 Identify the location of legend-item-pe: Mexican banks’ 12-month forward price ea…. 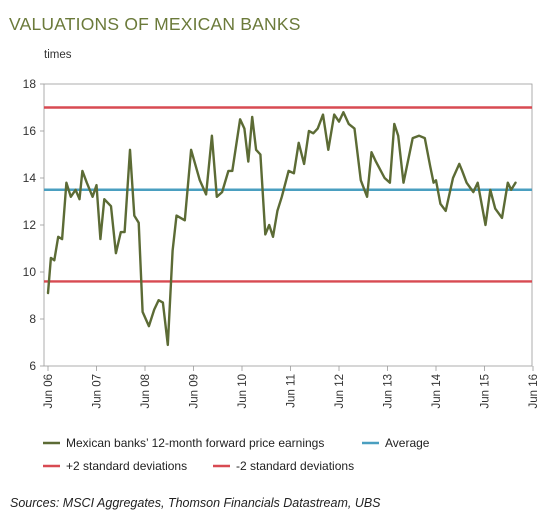
(183, 443).